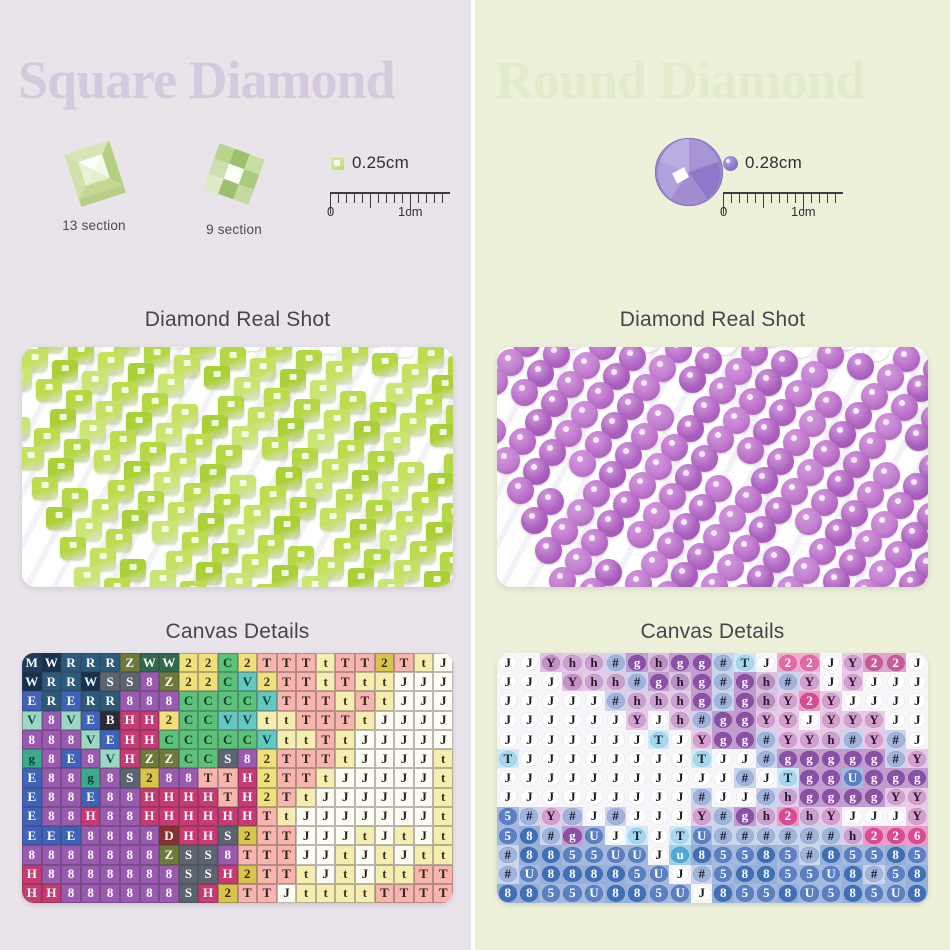 The image size is (950, 950). Describe the element at coordinates (658, 874) in the screenshot. I see `cell-symbol: U` at that location.